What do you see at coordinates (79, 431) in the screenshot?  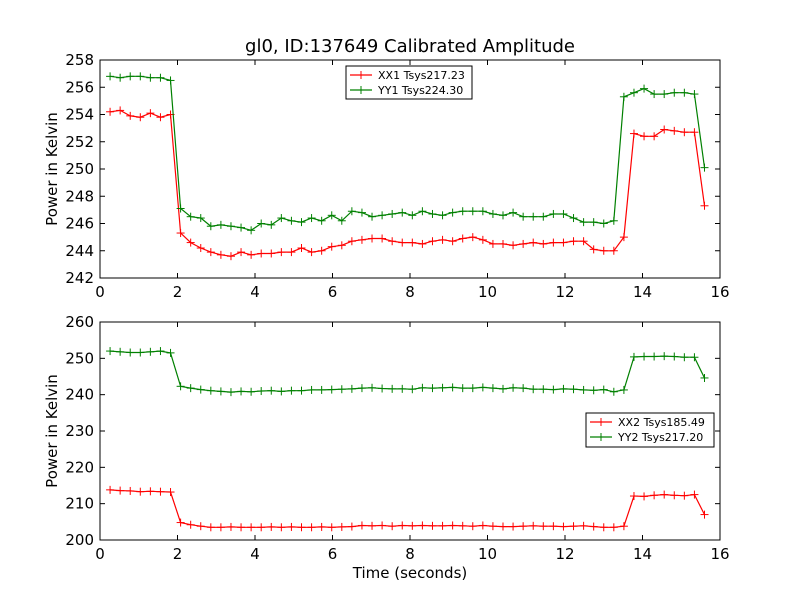 I see `y-tick-label: 230` at bounding box center [79, 431].